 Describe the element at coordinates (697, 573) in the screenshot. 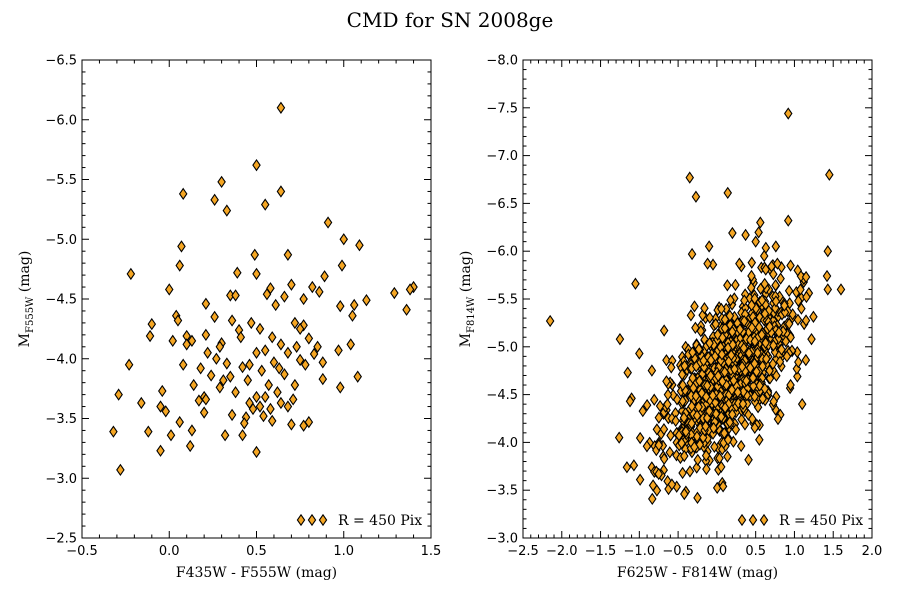

I see `x-axis-label: F625W - F814W (mag)` at that location.